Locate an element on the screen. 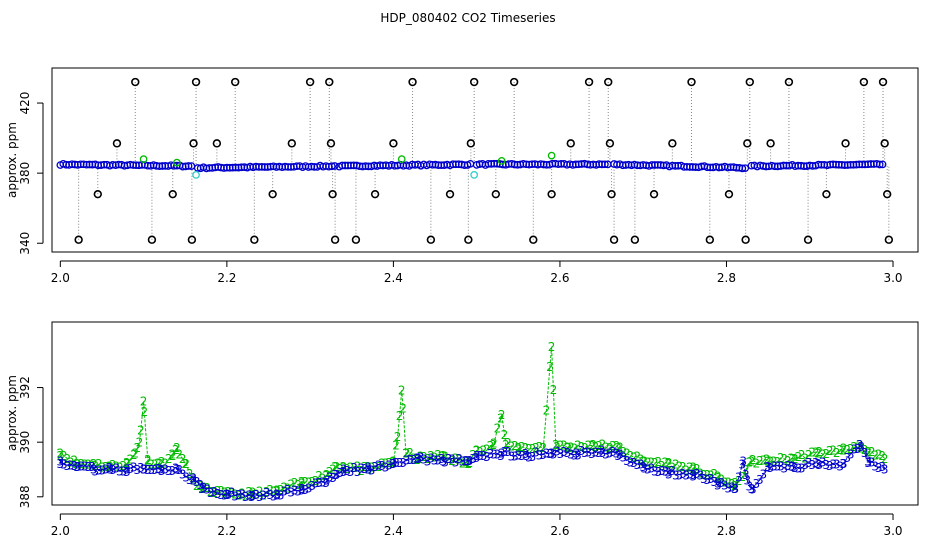  x-tick-label: 3.0 is located at coordinates (892, 278).